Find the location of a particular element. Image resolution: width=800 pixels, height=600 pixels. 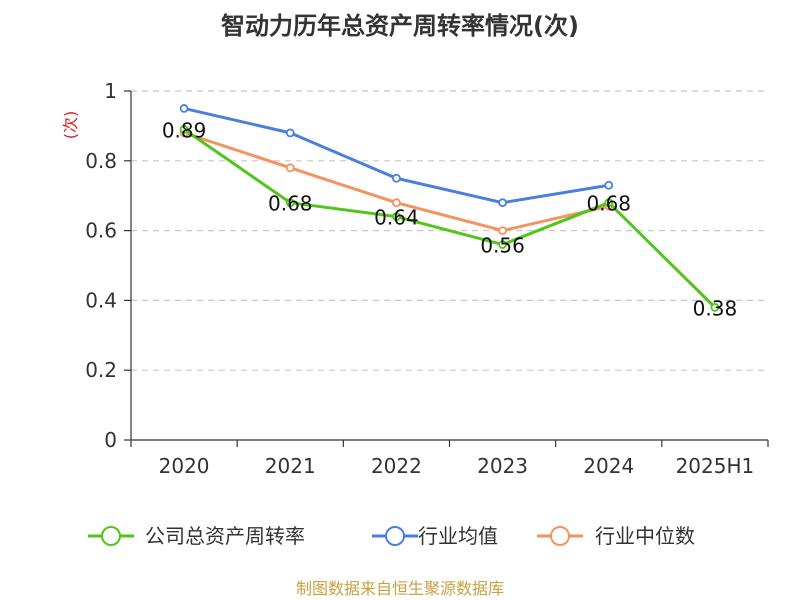

data-label: 0.38 is located at coordinates (715, 308).